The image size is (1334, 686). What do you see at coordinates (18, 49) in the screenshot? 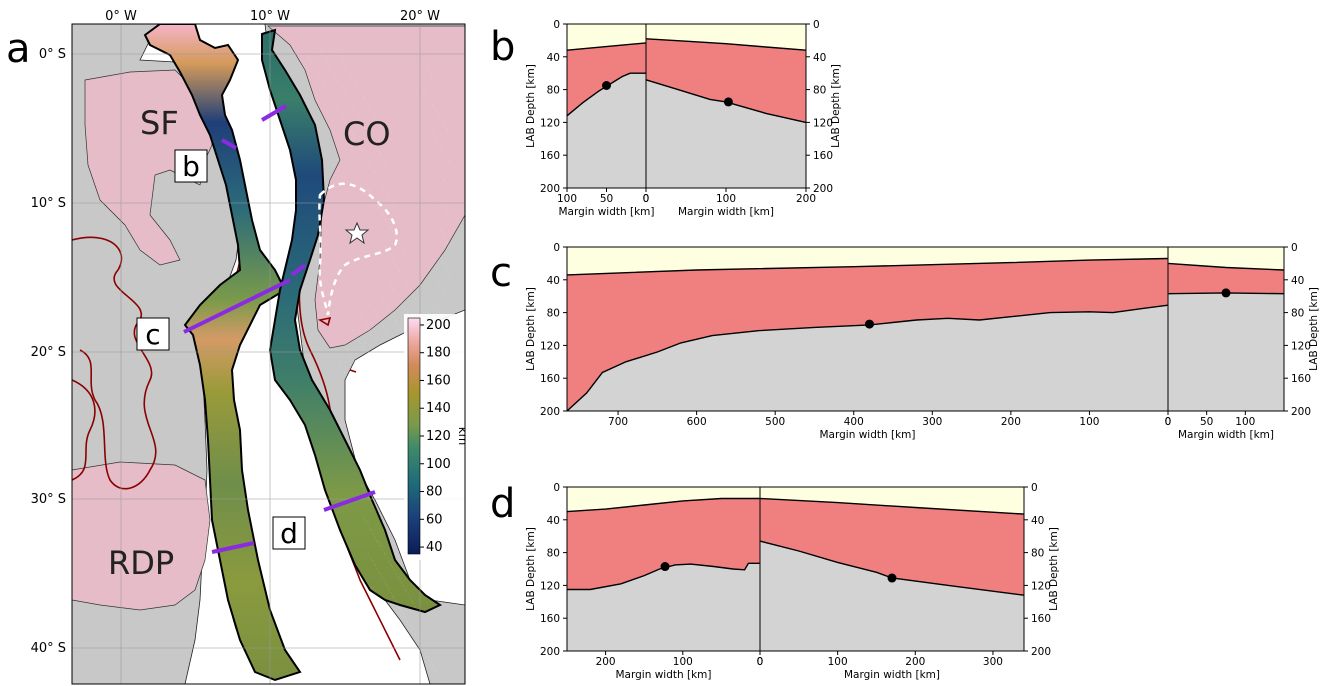
I see `panel-letter-a: a` at bounding box center [18, 49].